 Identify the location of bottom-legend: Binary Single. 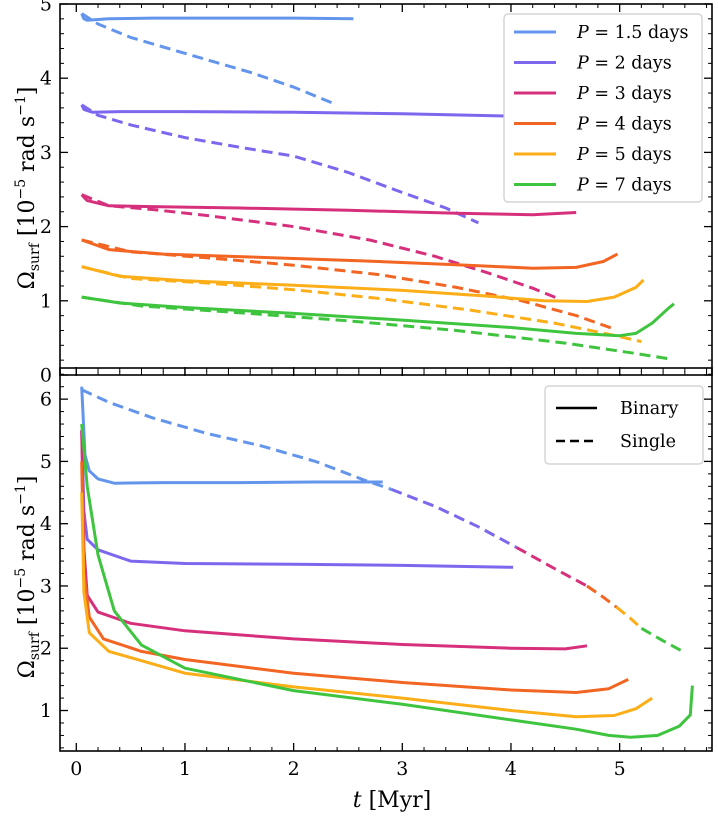
(624, 425).